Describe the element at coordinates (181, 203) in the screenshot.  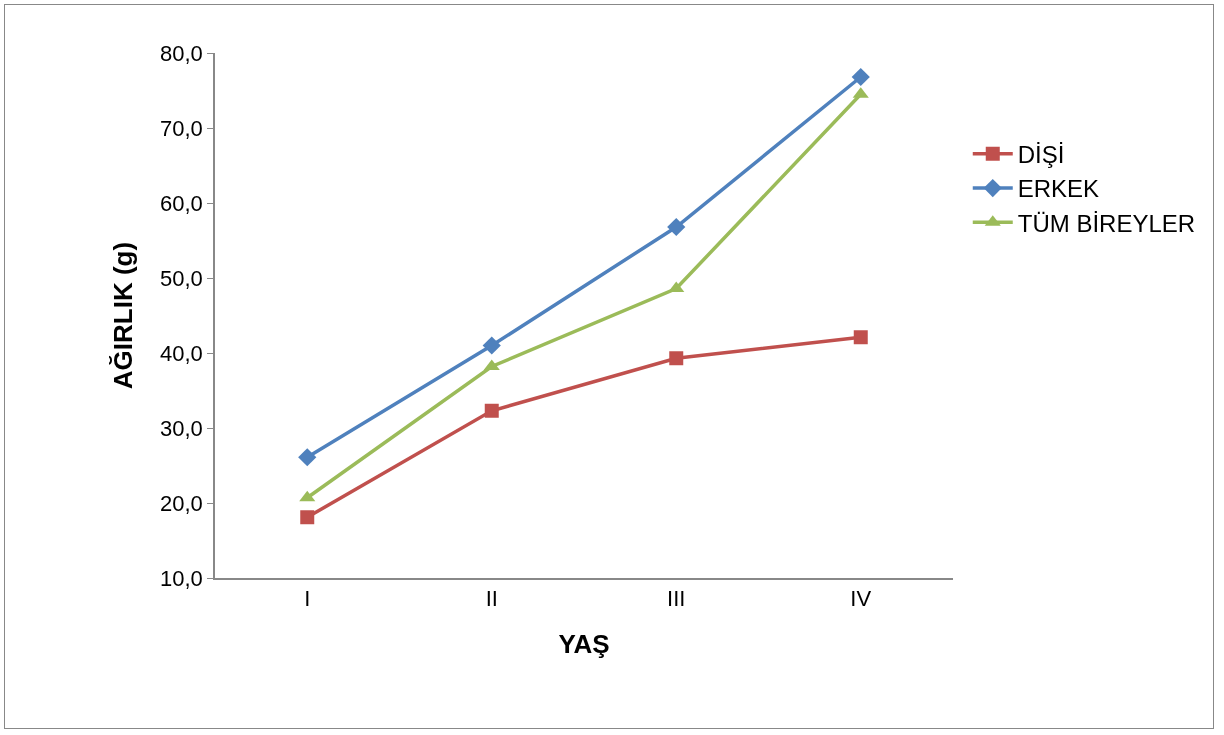
I see `y-tick-label: 60,0` at that location.